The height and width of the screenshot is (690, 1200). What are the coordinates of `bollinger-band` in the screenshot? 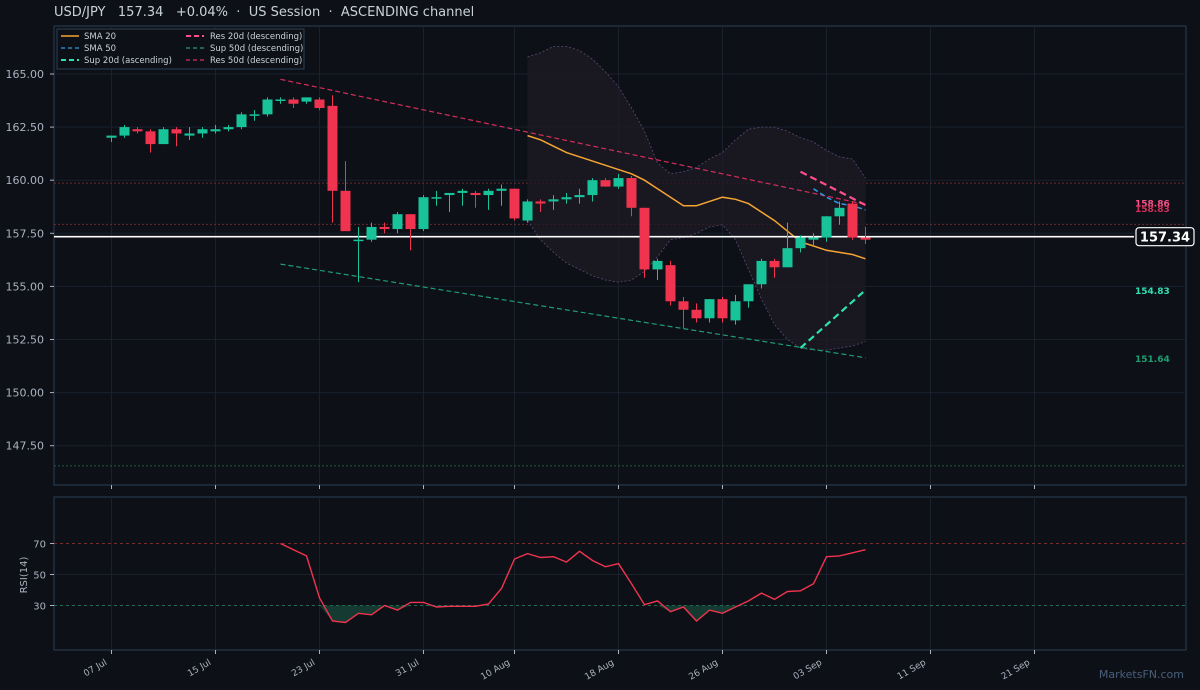 It's located at (696, 198).